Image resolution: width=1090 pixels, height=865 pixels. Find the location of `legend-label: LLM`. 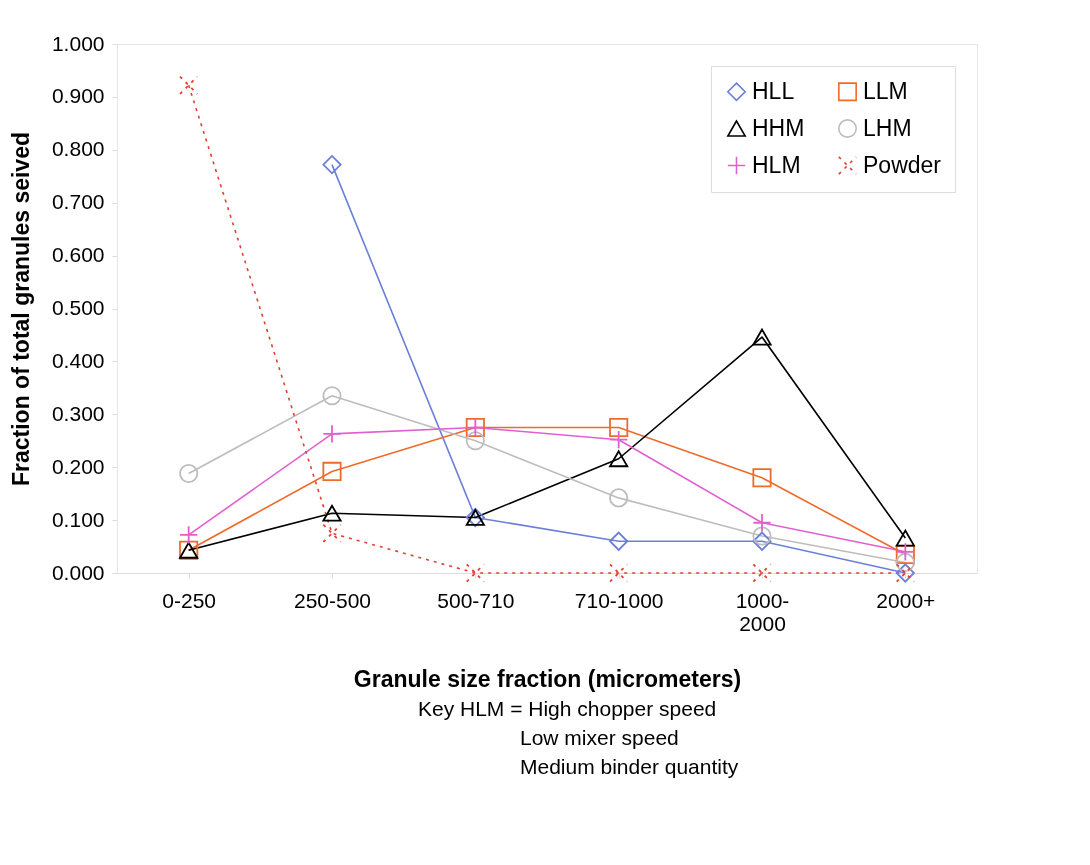

legend-label: LLM is located at coordinates (885, 90).